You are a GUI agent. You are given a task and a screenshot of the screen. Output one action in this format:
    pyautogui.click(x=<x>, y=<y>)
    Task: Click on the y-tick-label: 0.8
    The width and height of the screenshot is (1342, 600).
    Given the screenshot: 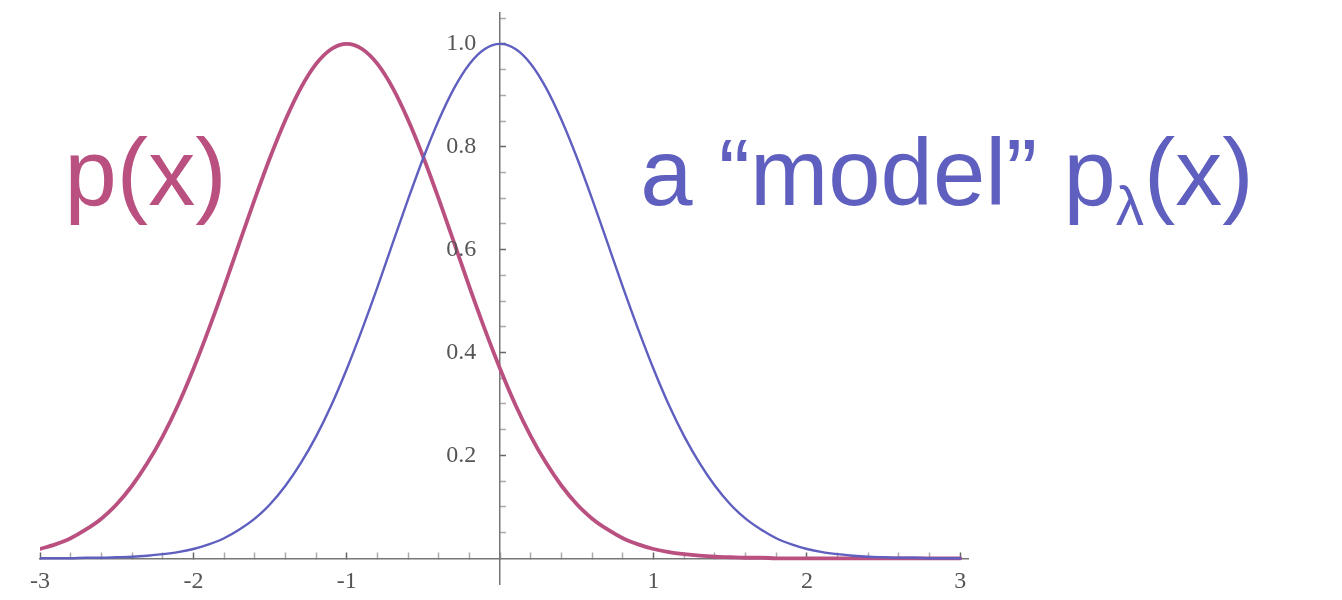 What is the action you would take?
    pyautogui.click(x=461, y=145)
    